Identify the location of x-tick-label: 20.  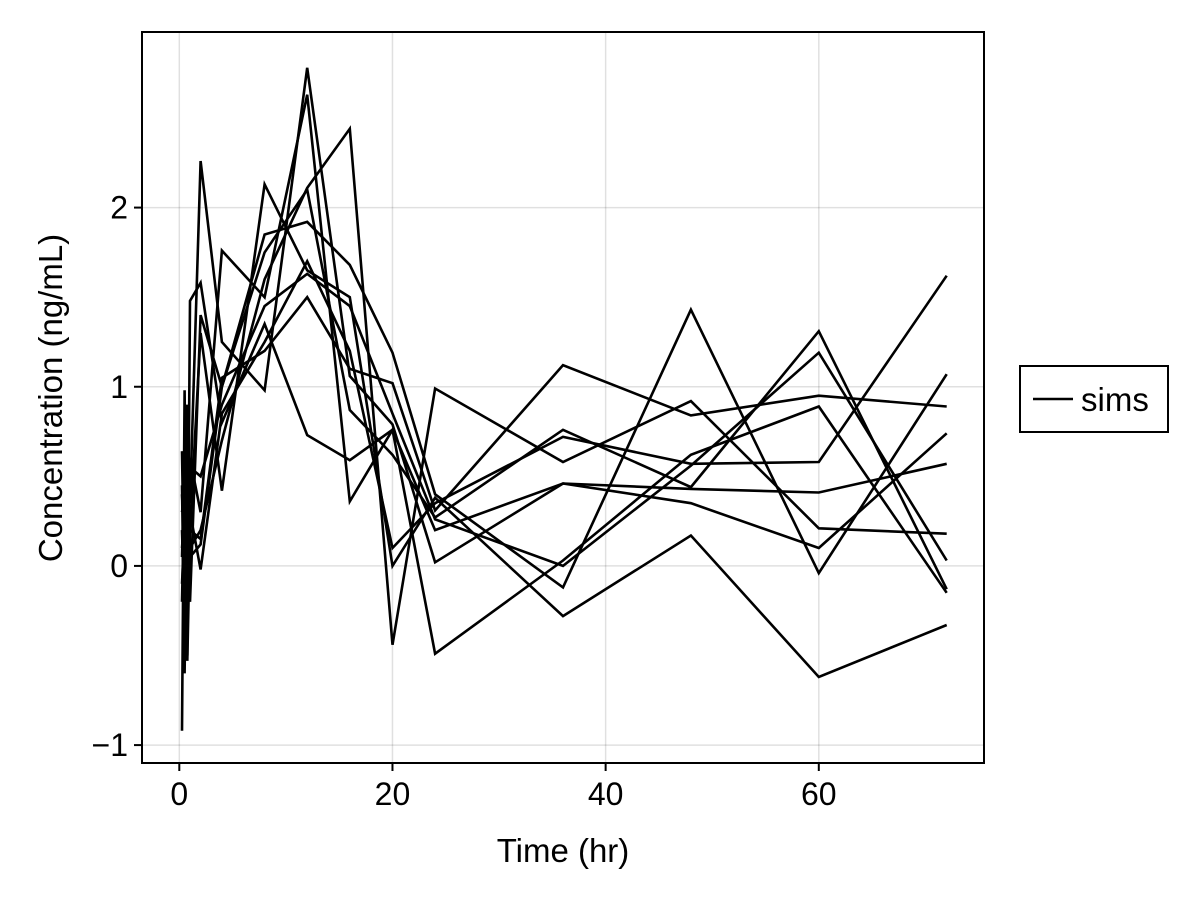
(393, 794).